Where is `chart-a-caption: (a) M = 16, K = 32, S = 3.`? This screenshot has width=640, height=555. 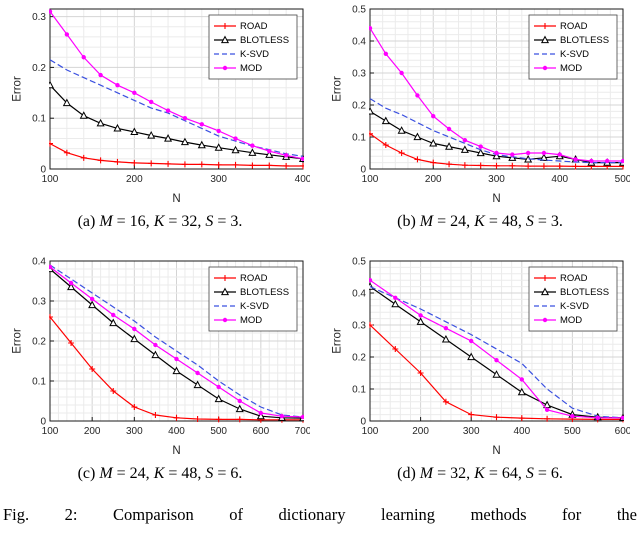
chart-a-caption: (a) M = 16, K = 32, S = 3. is located at coordinates (160, 221).